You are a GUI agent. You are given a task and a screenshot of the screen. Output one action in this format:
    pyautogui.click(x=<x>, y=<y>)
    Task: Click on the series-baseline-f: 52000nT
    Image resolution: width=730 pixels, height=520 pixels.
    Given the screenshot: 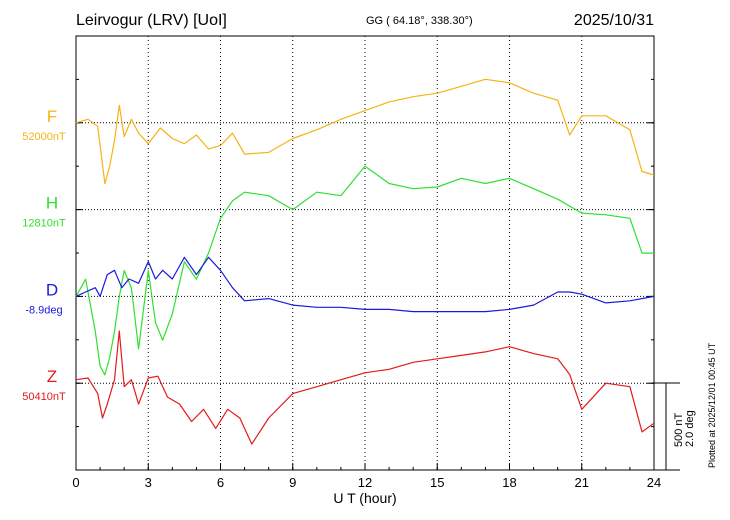 What is the action you would take?
    pyautogui.click(x=44, y=137)
    